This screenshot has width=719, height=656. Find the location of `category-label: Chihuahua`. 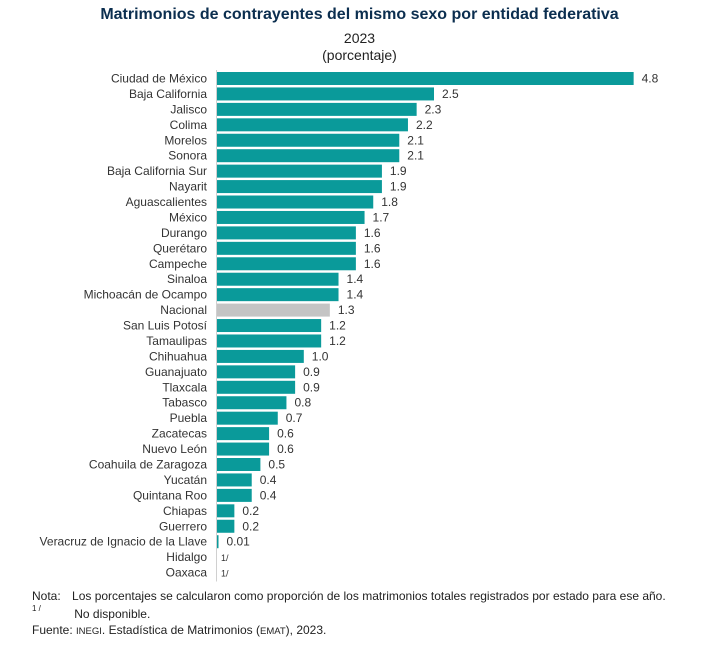

category-label: Chihuahua is located at coordinates (178, 356).